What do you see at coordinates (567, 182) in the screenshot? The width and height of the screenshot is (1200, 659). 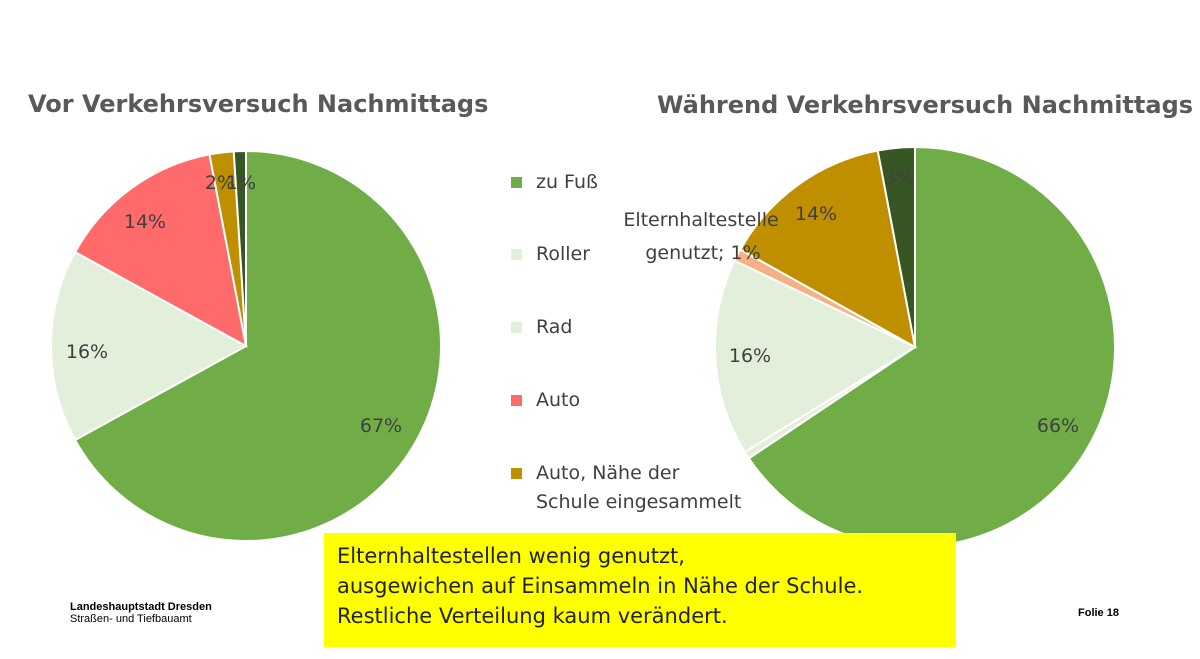 I see `legend-label: zu Fuß` at bounding box center [567, 182].